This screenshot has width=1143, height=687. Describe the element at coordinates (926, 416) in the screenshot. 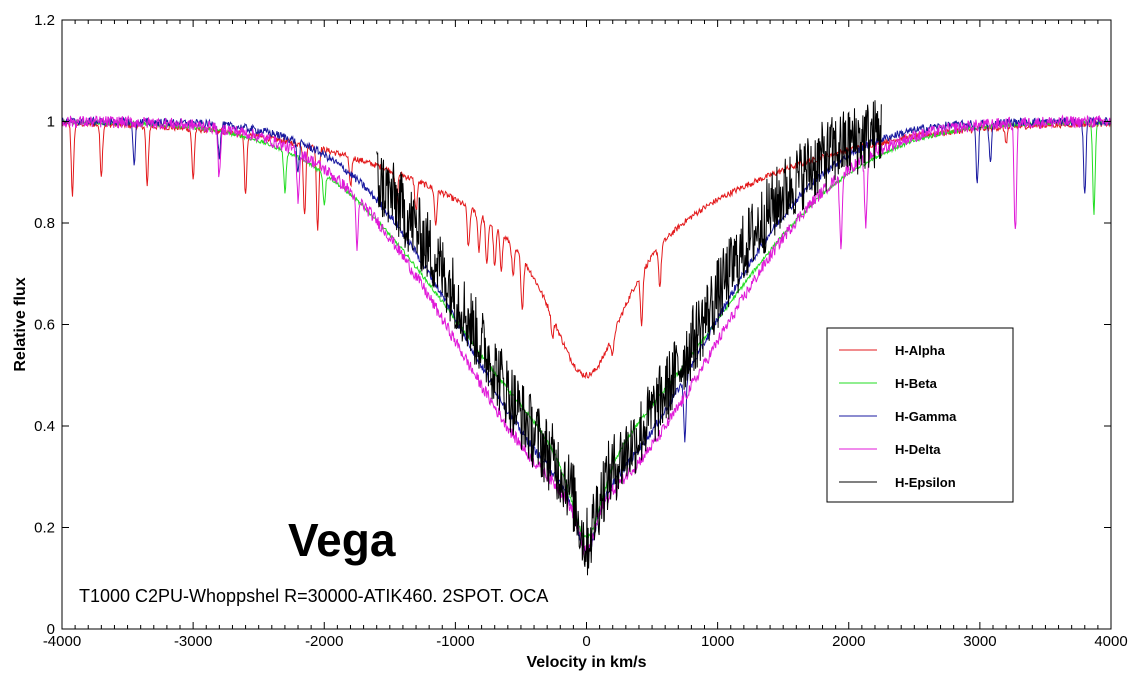

I see `legend-label-h-gamma: H-Gamma` at that location.